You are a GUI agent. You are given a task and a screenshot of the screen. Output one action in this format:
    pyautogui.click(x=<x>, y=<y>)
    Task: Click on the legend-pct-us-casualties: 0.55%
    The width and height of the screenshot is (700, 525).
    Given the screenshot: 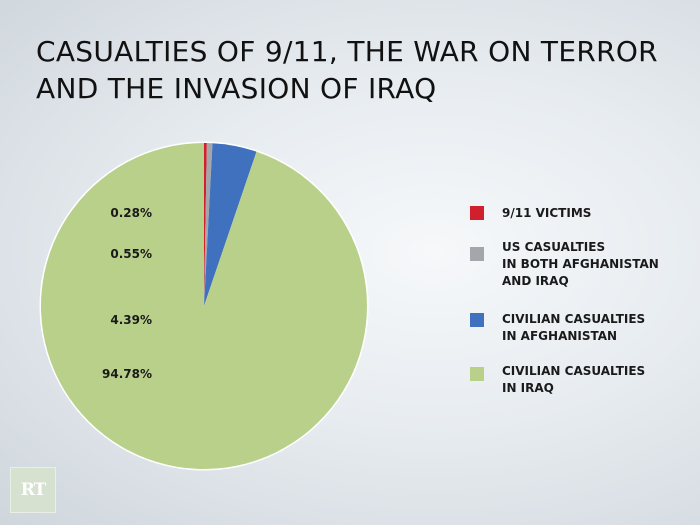 What is the action you would take?
    pyautogui.click(x=131, y=254)
    